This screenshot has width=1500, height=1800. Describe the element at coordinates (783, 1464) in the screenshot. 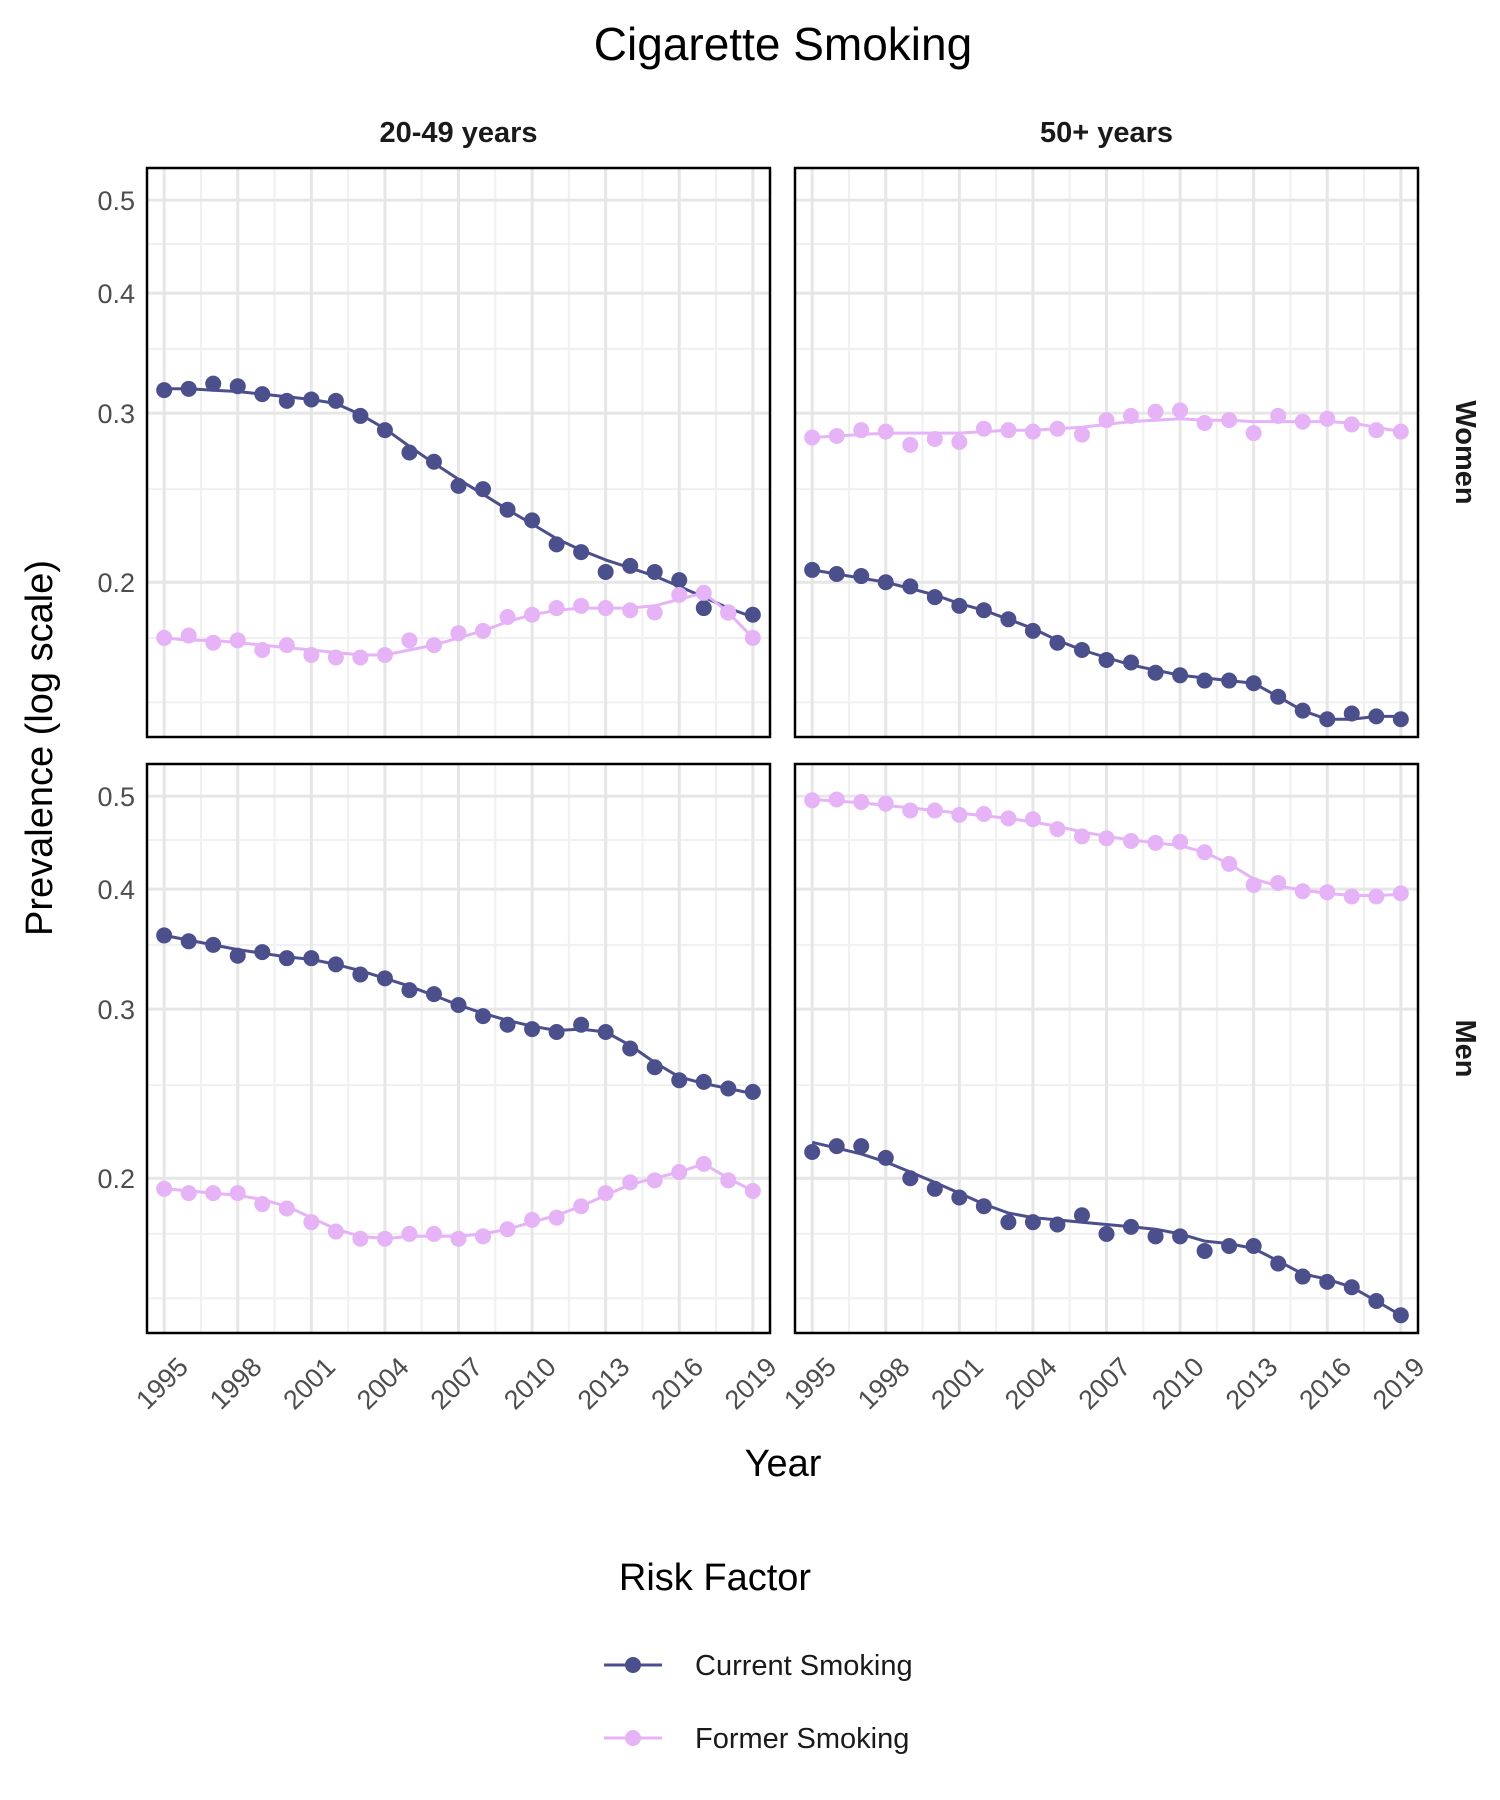

I see `x-axis-title: Year` at that location.